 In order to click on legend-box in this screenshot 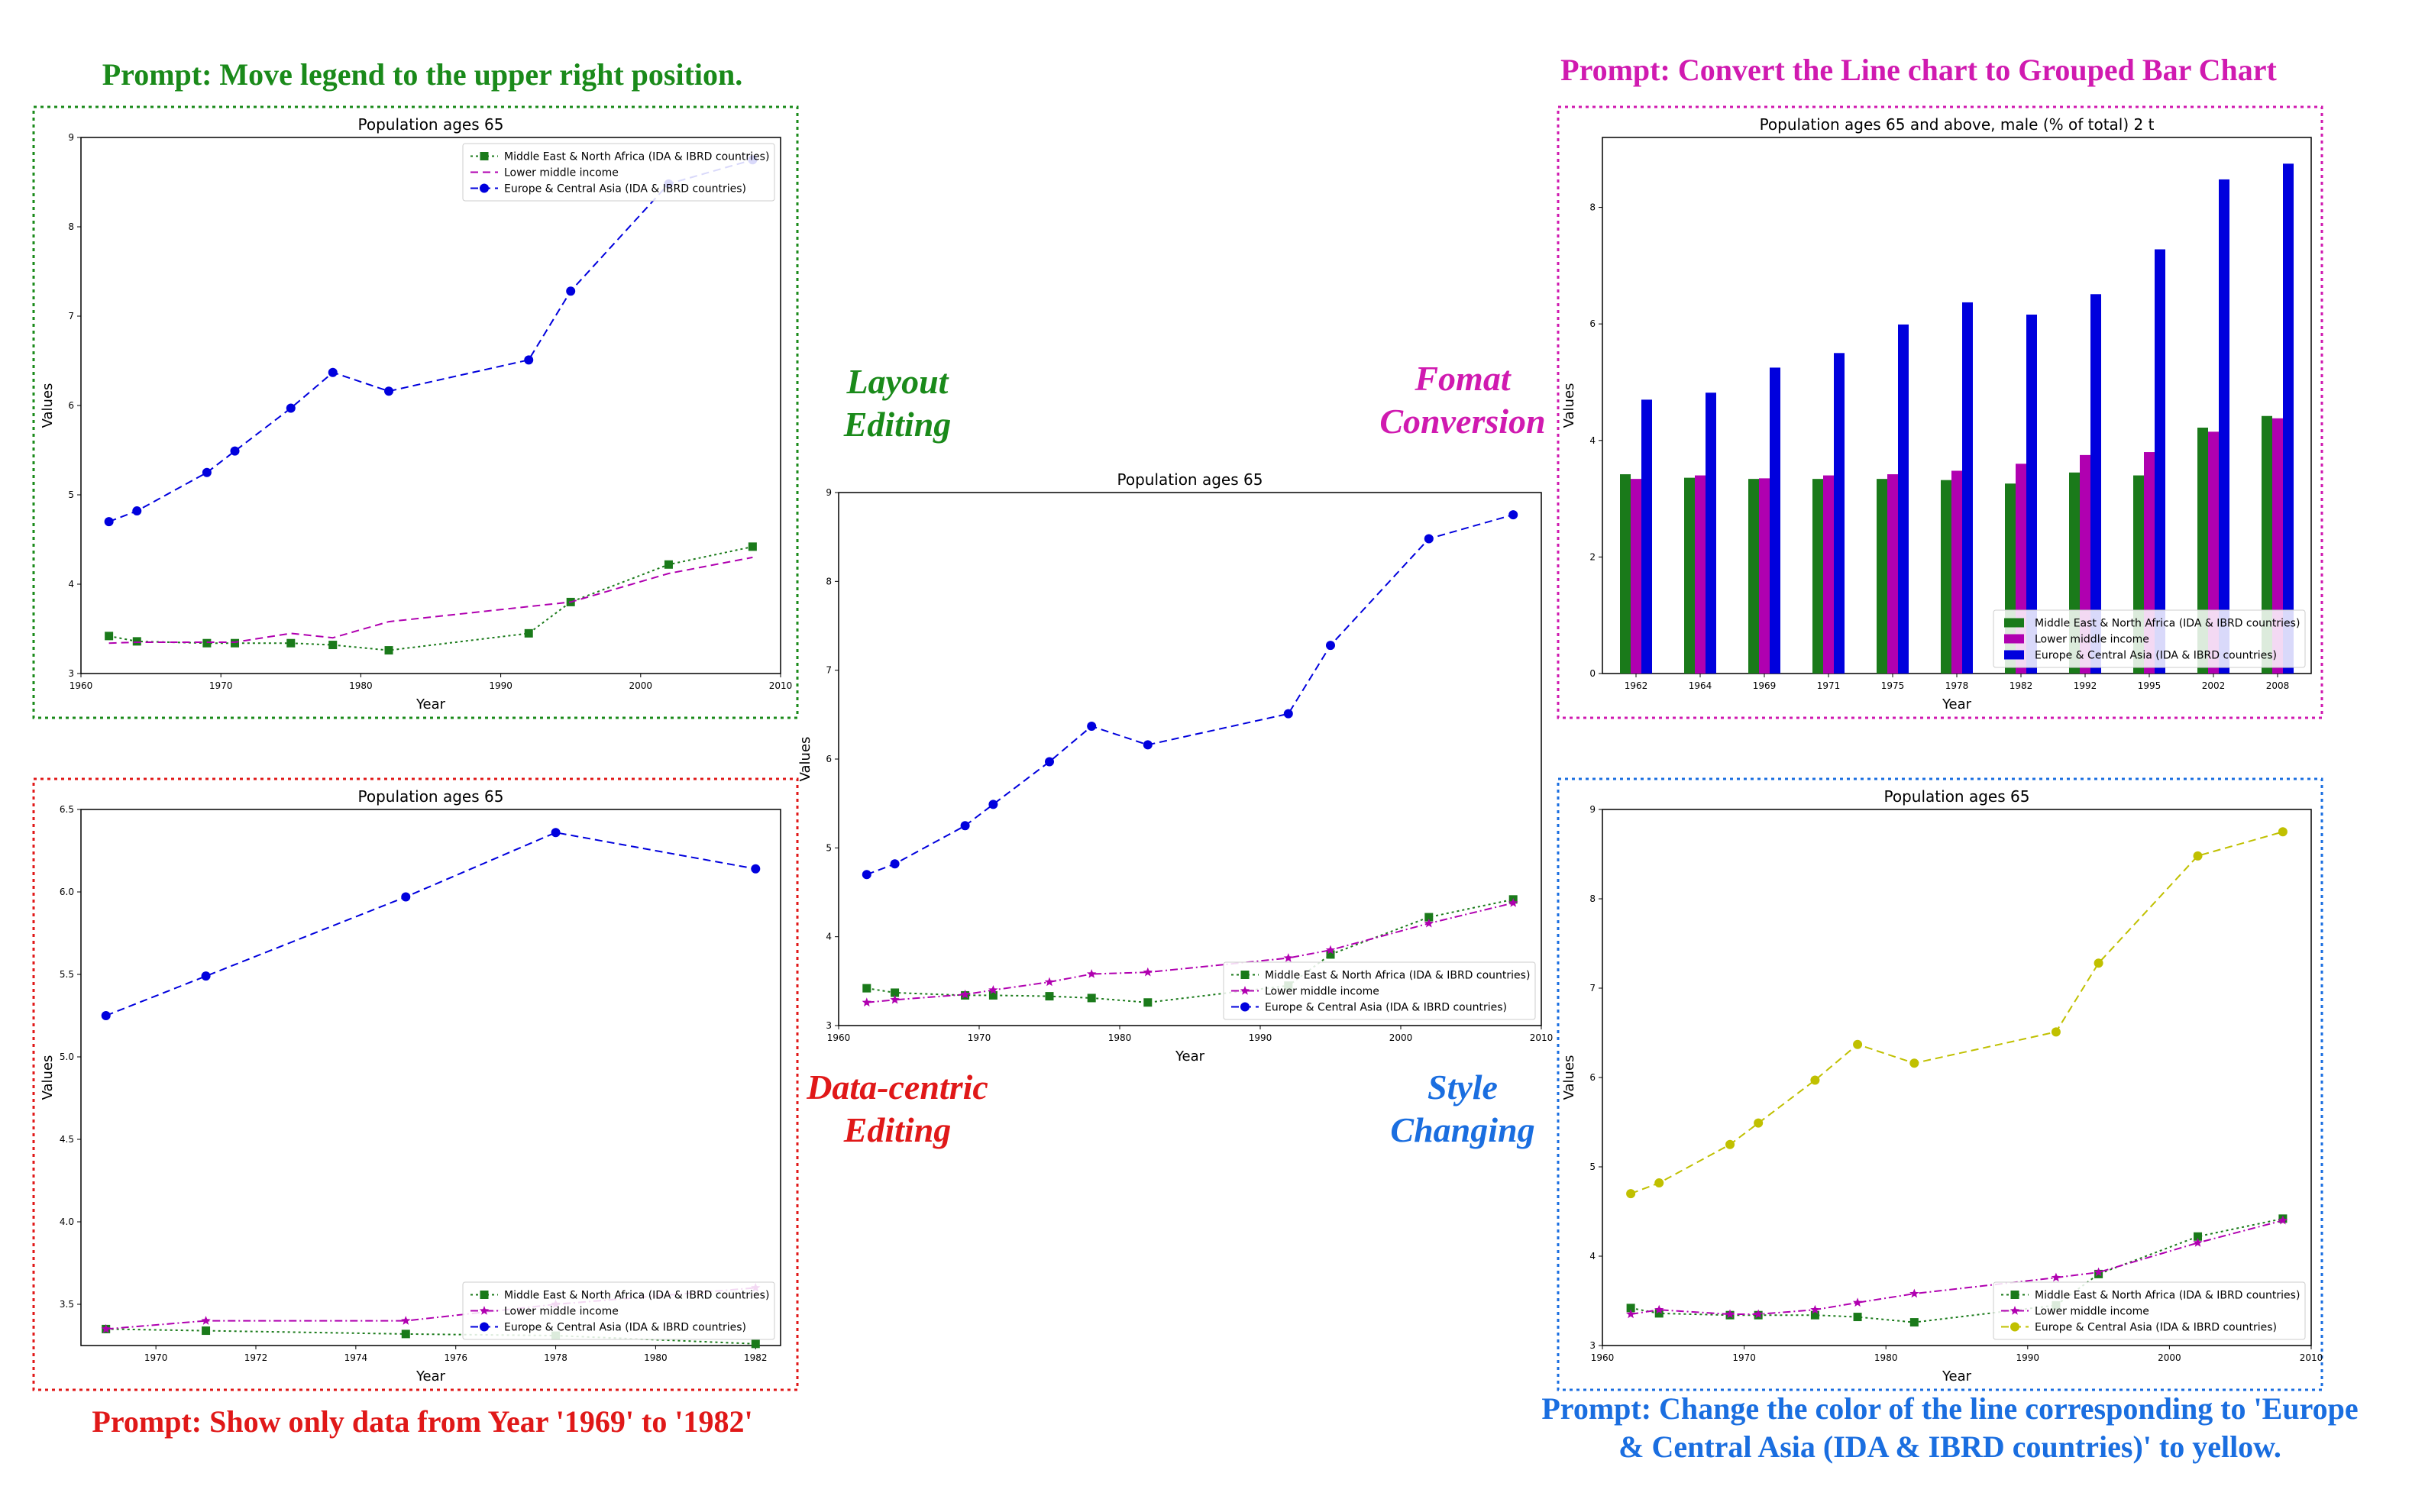, I will do `click(2149, 1310)`.